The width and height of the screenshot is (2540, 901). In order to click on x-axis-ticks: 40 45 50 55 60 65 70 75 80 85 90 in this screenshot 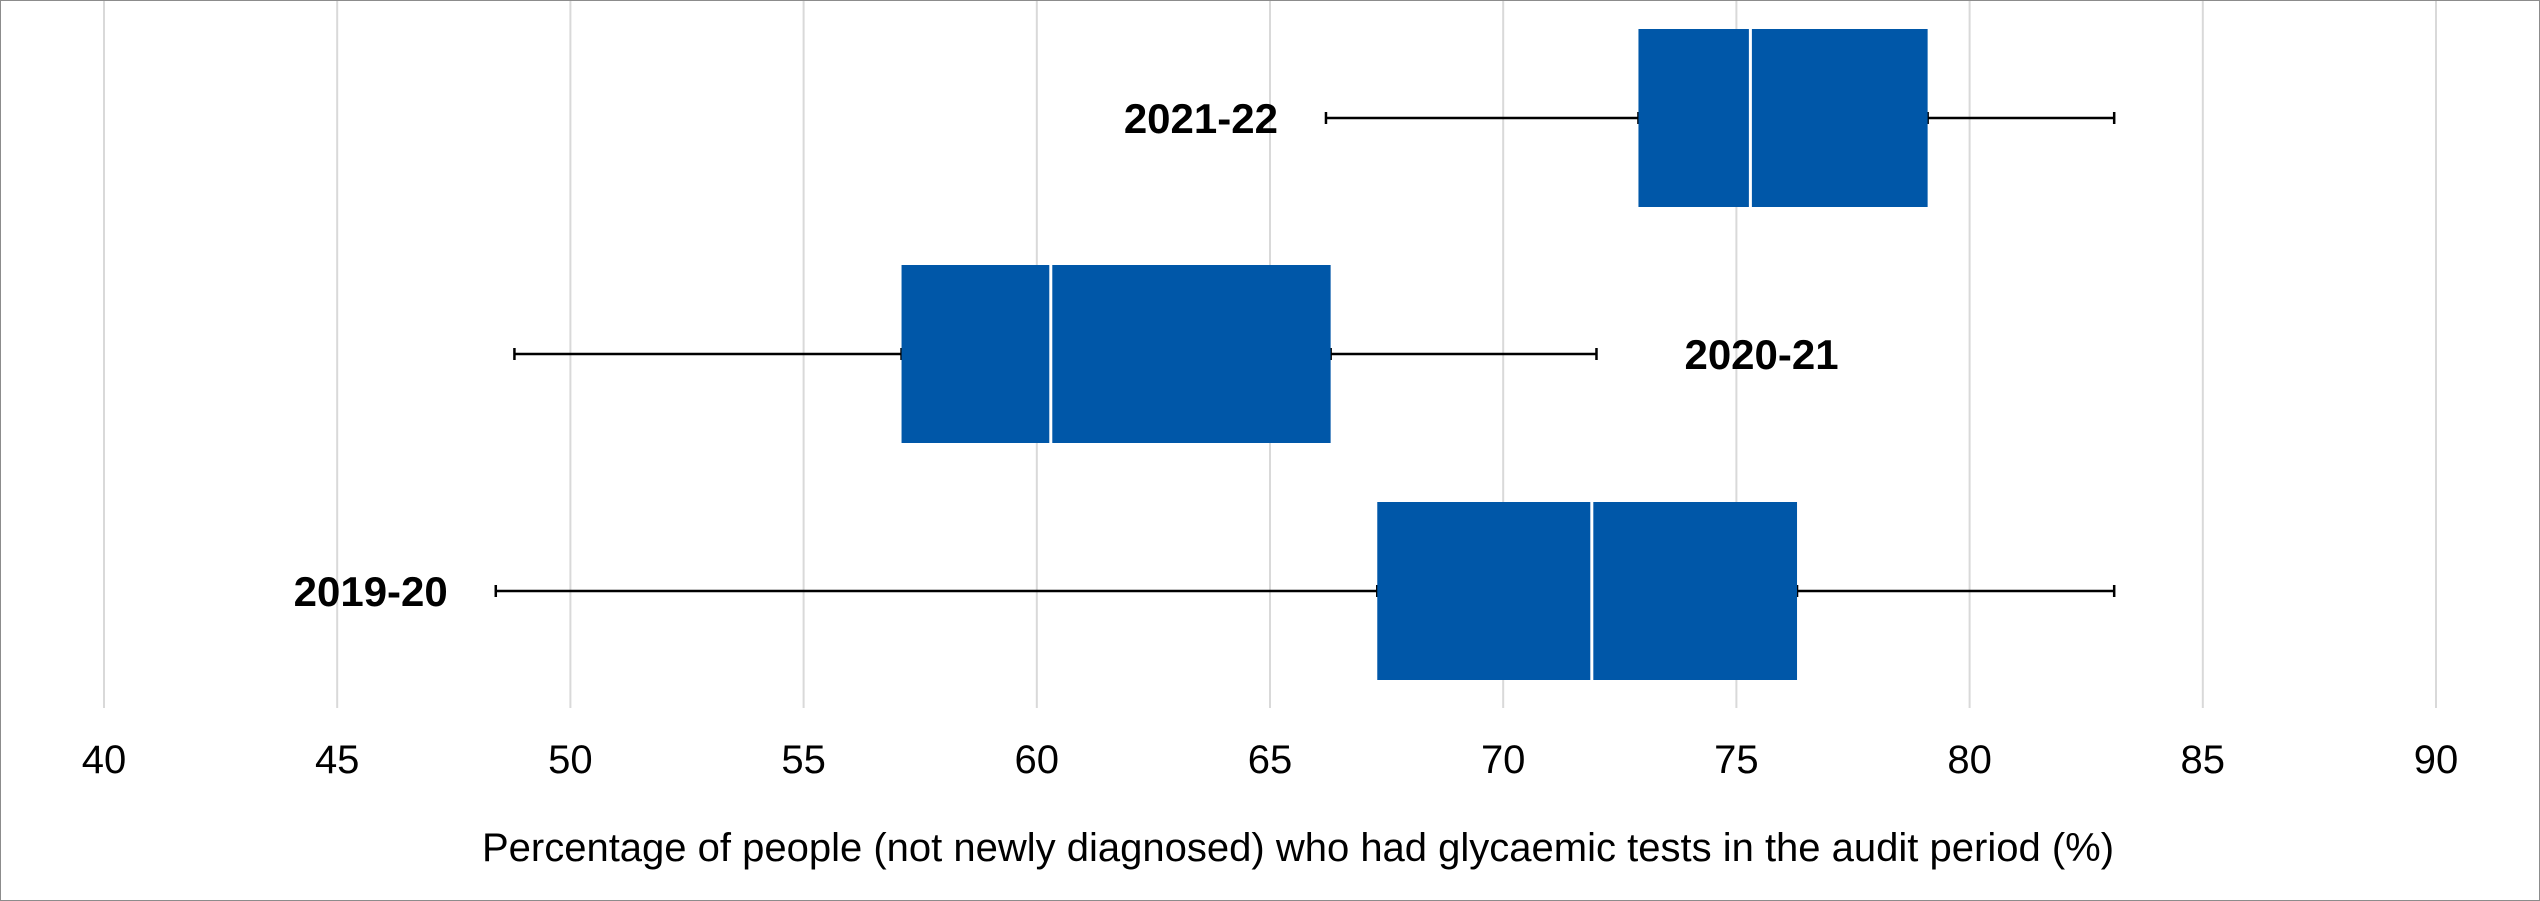, I will do `click(1270, 760)`.